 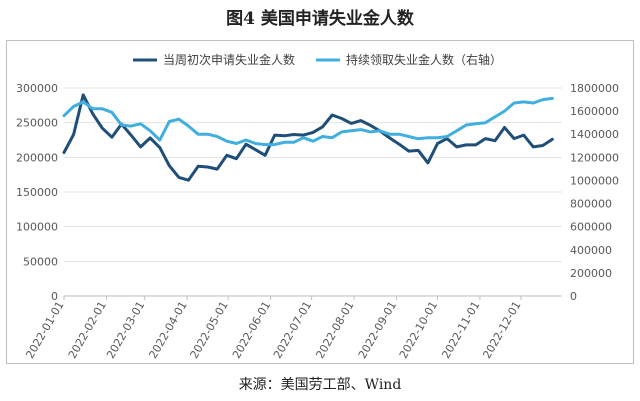 What do you see at coordinates (308, 121) in the screenshot?
I see `series-line-continuing-claims` at bounding box center [308, 121].